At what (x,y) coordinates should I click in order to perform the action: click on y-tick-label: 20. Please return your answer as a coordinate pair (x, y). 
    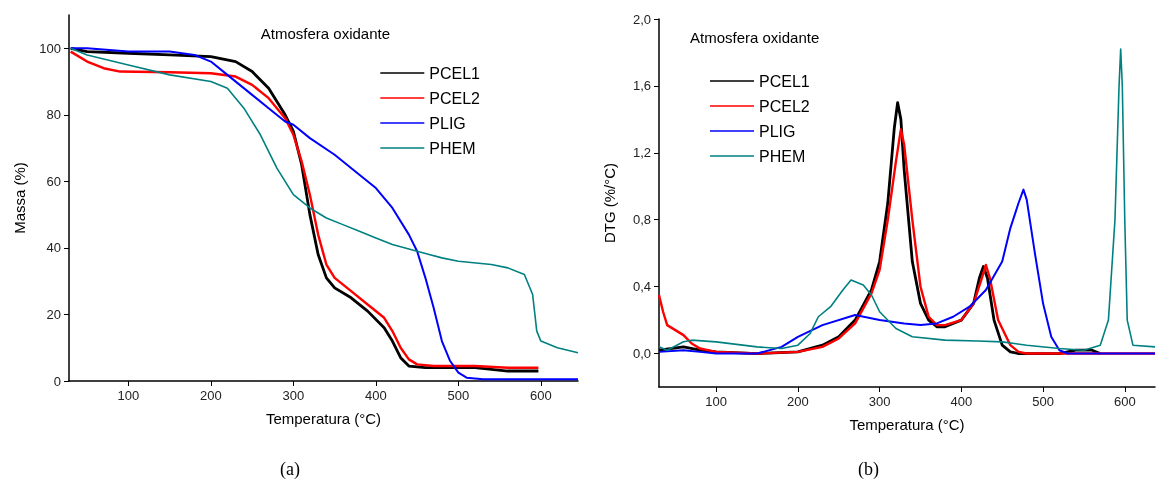
    Looking at the image, I should click on (53, 314).